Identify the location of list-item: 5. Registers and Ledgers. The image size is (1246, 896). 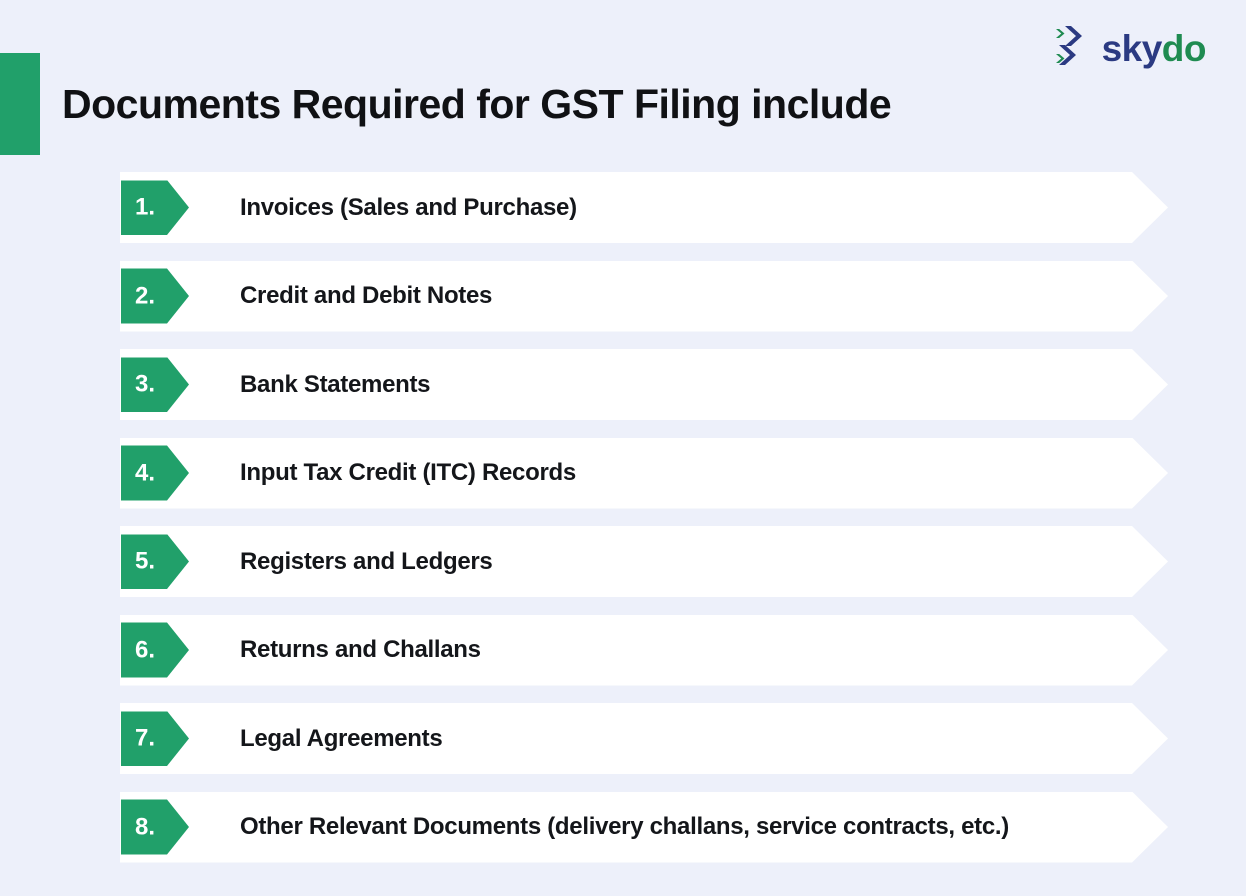
(644, 561).